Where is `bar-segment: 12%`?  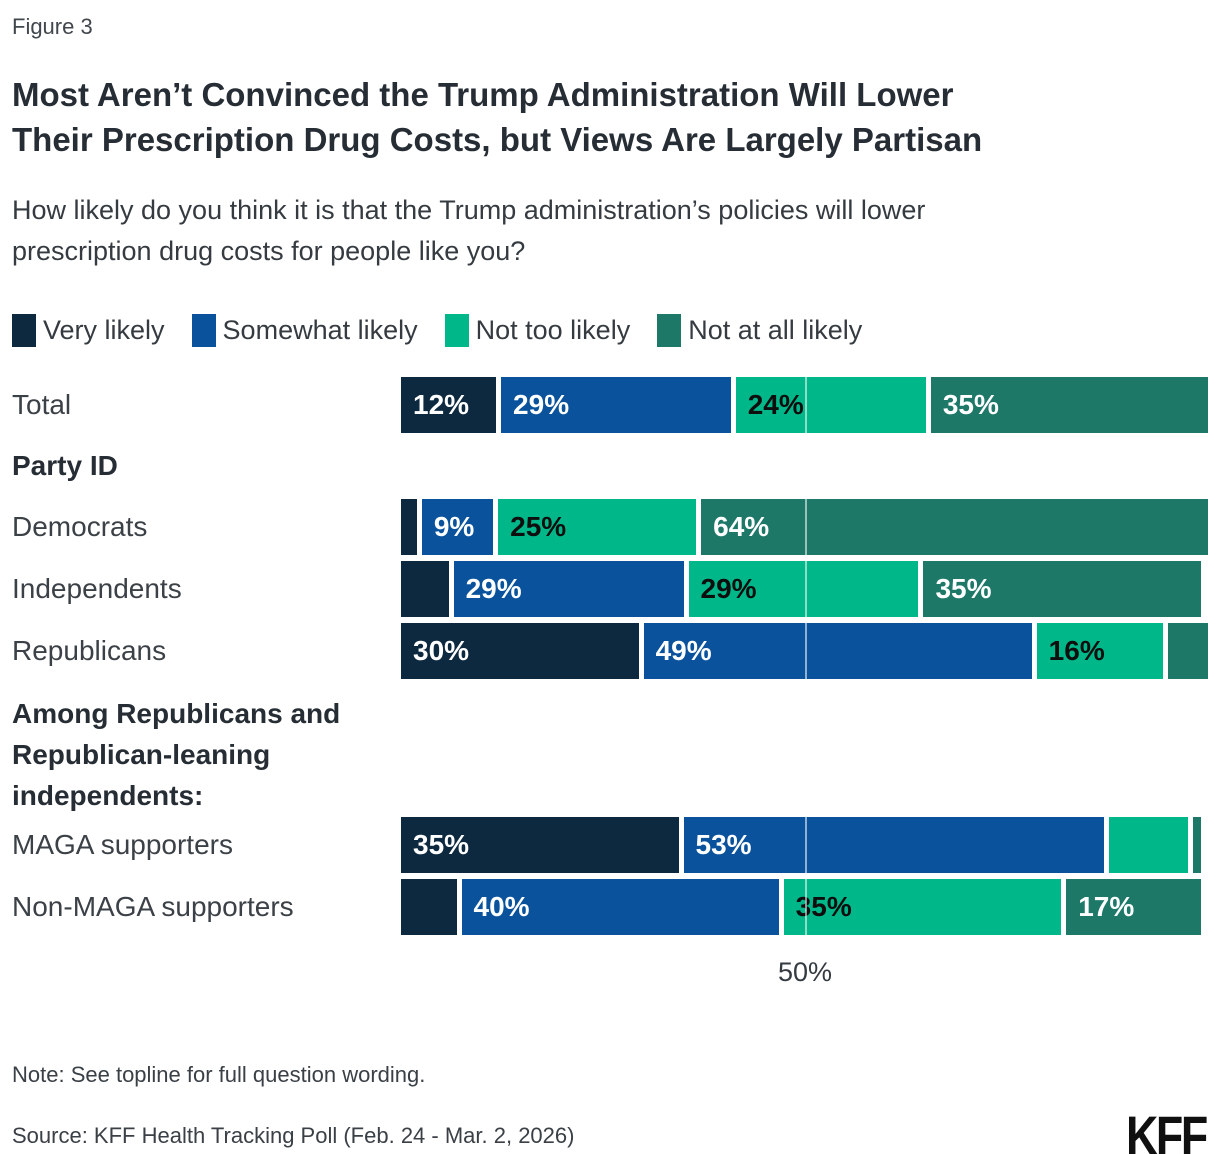 bar-segment: 12% is located at coordinates (449, 405).